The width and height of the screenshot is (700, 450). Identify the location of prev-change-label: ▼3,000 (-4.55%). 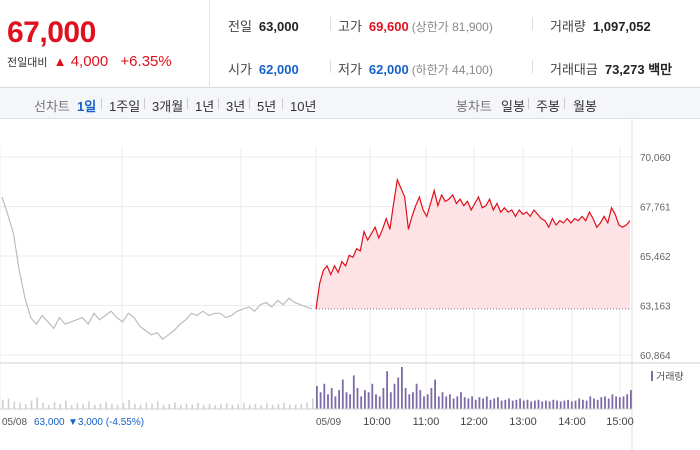
(106, 422).